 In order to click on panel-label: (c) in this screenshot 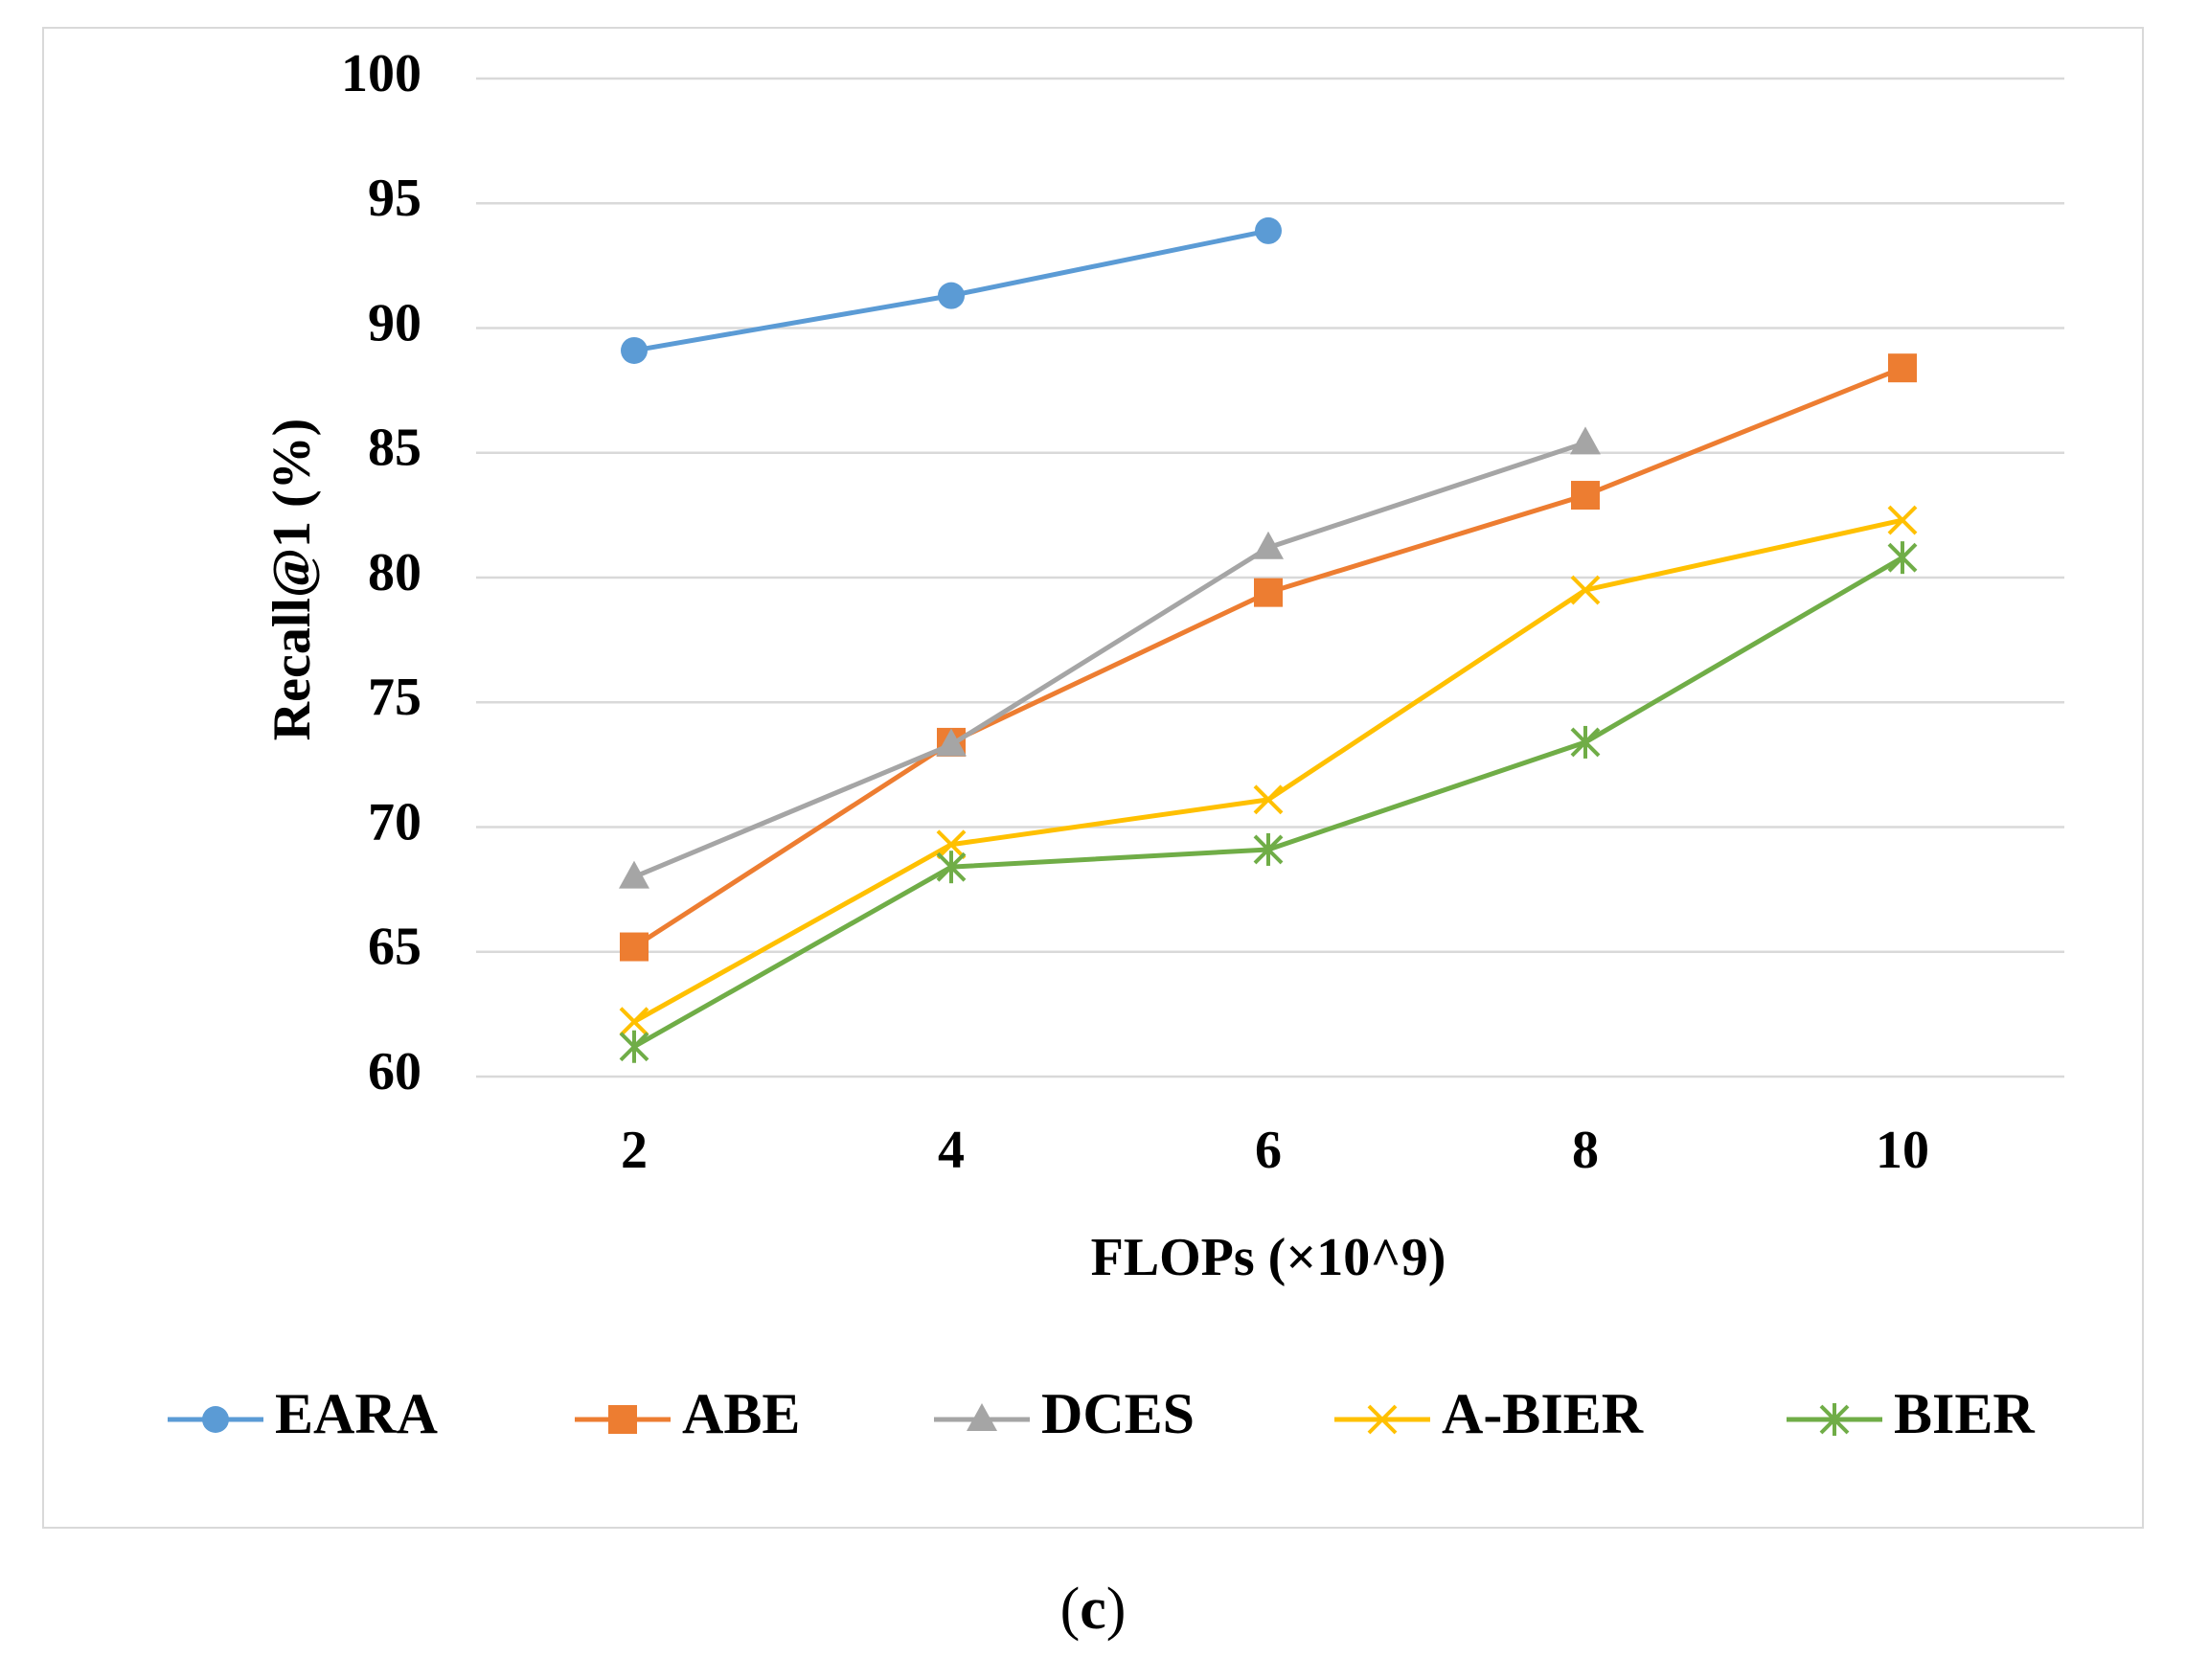, I will do `click(1093, 1610)`.